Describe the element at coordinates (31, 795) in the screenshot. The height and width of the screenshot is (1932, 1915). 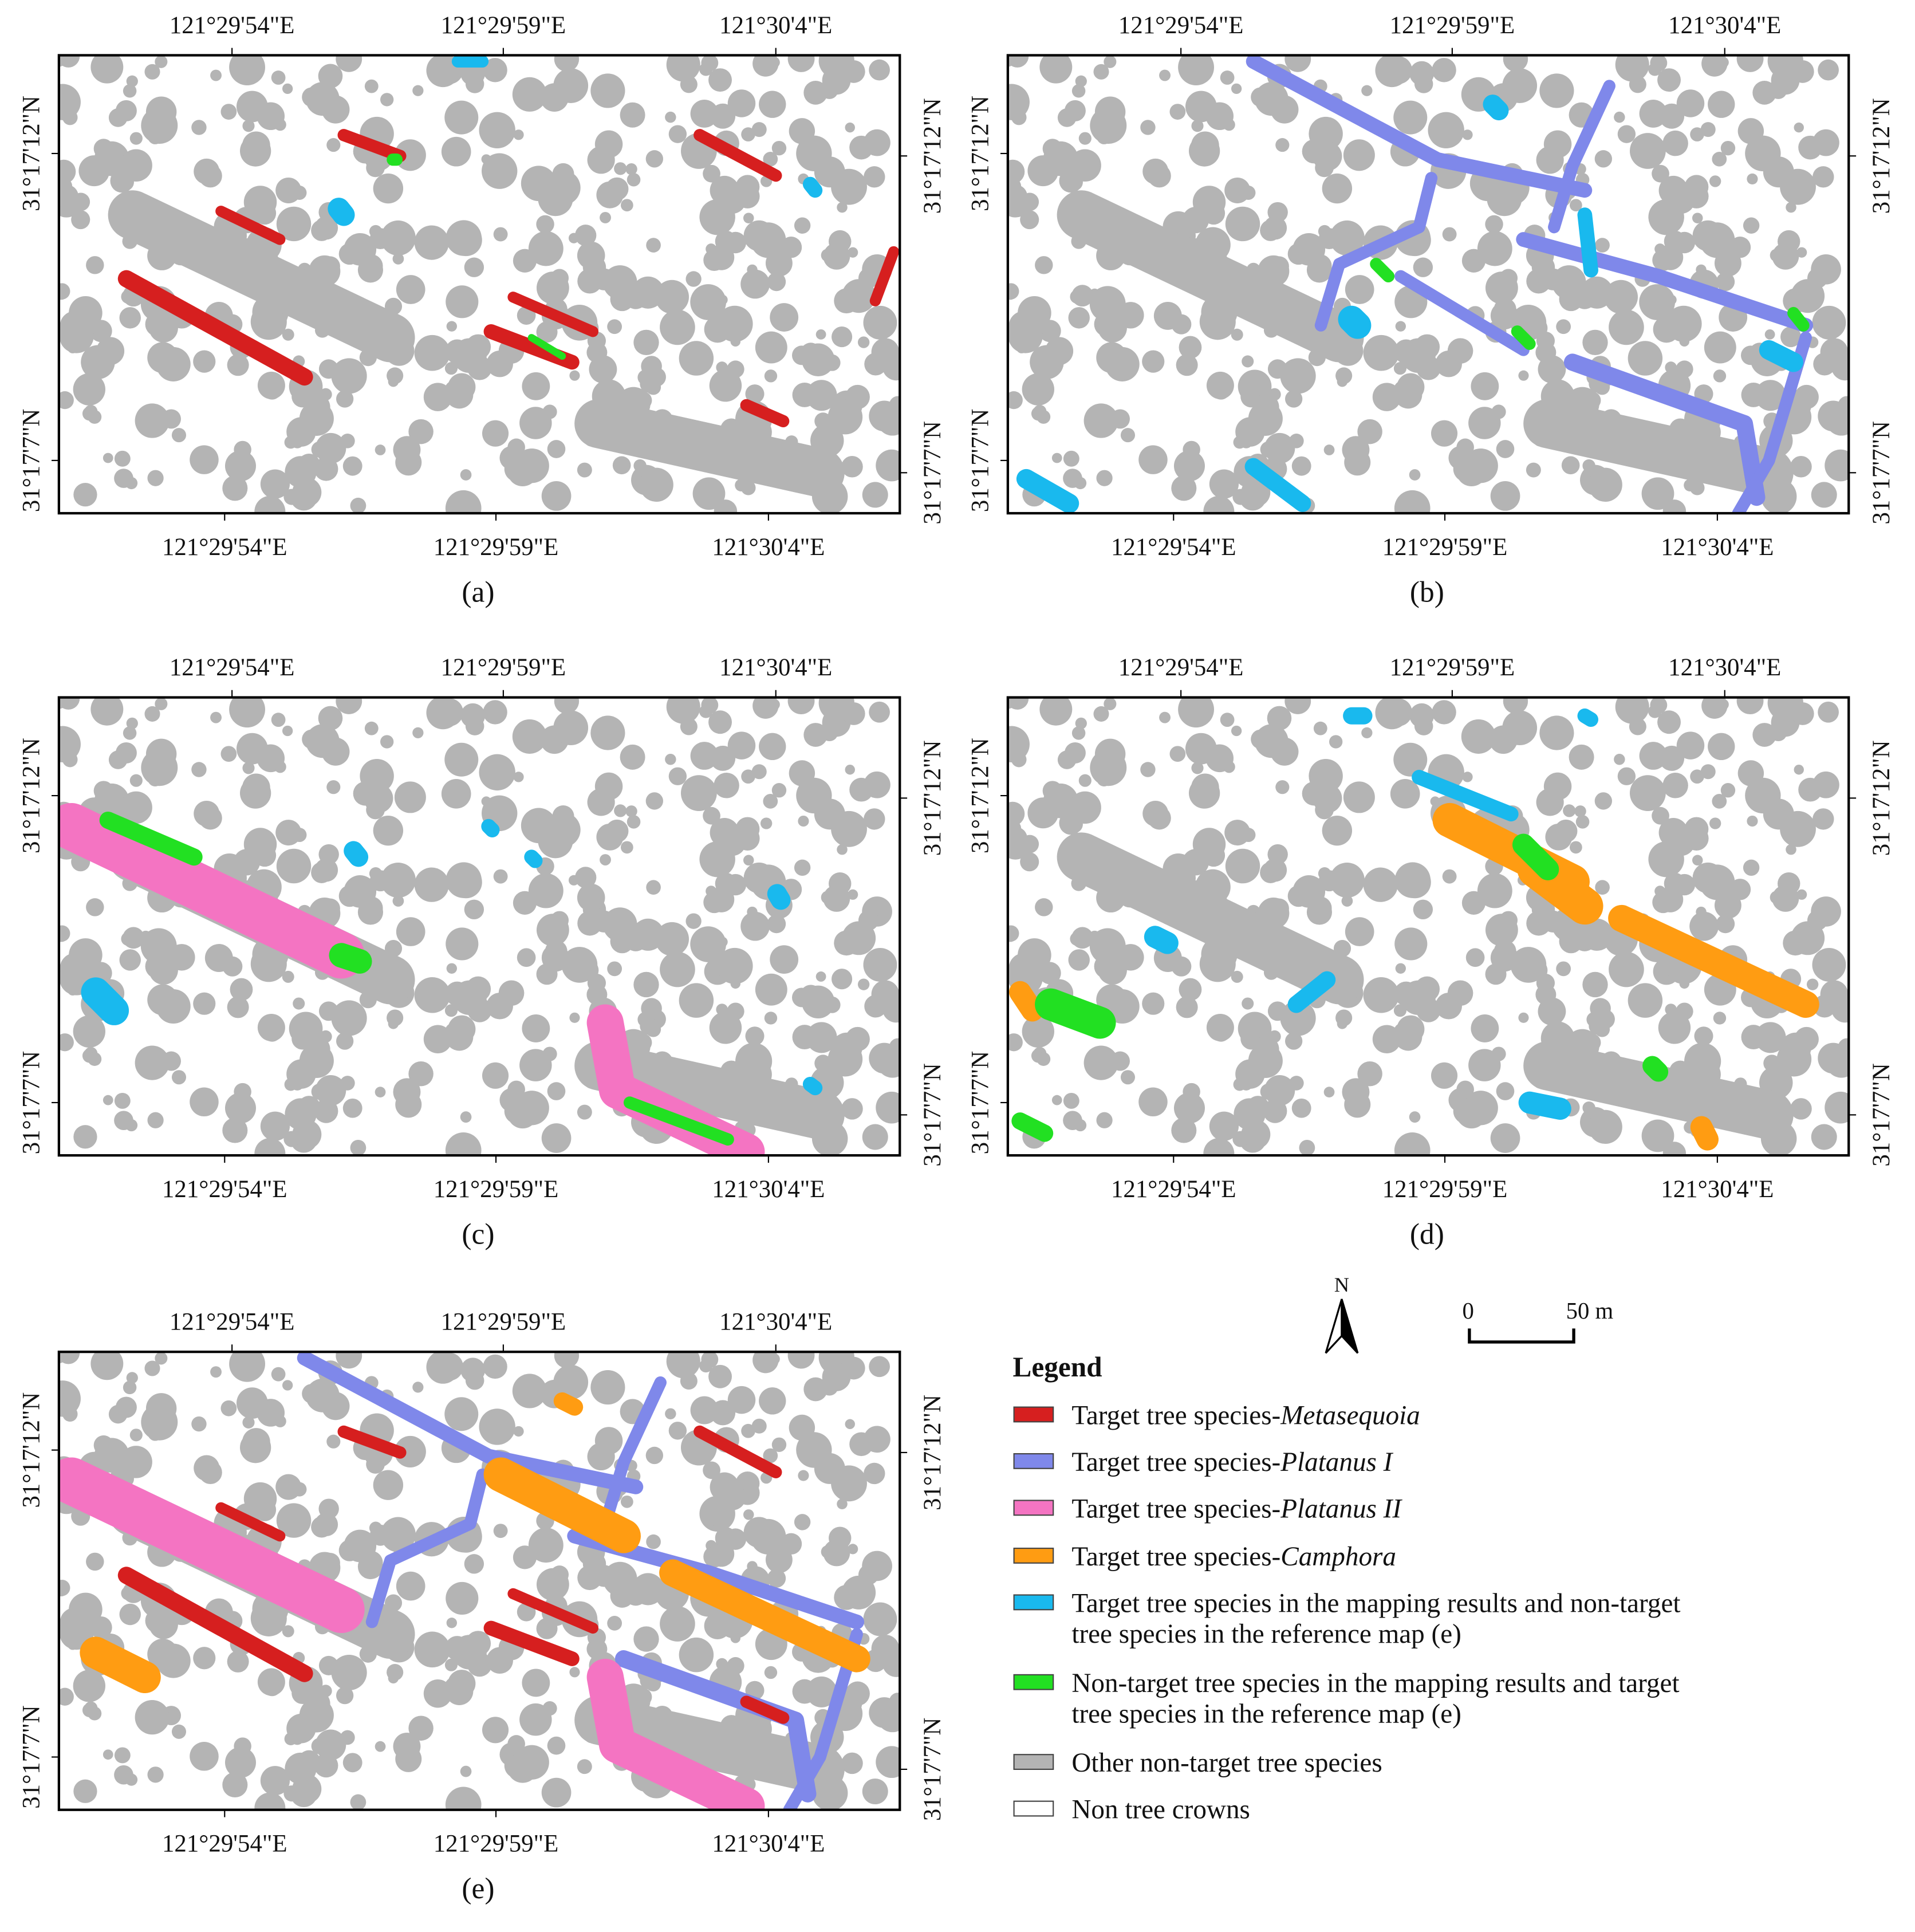
I see `lat-label: 31°17'12"N` at that location.